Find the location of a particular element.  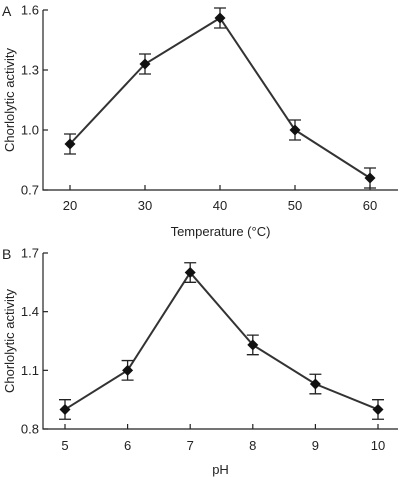

panel-letter: A is located at coordinates (7, 11).